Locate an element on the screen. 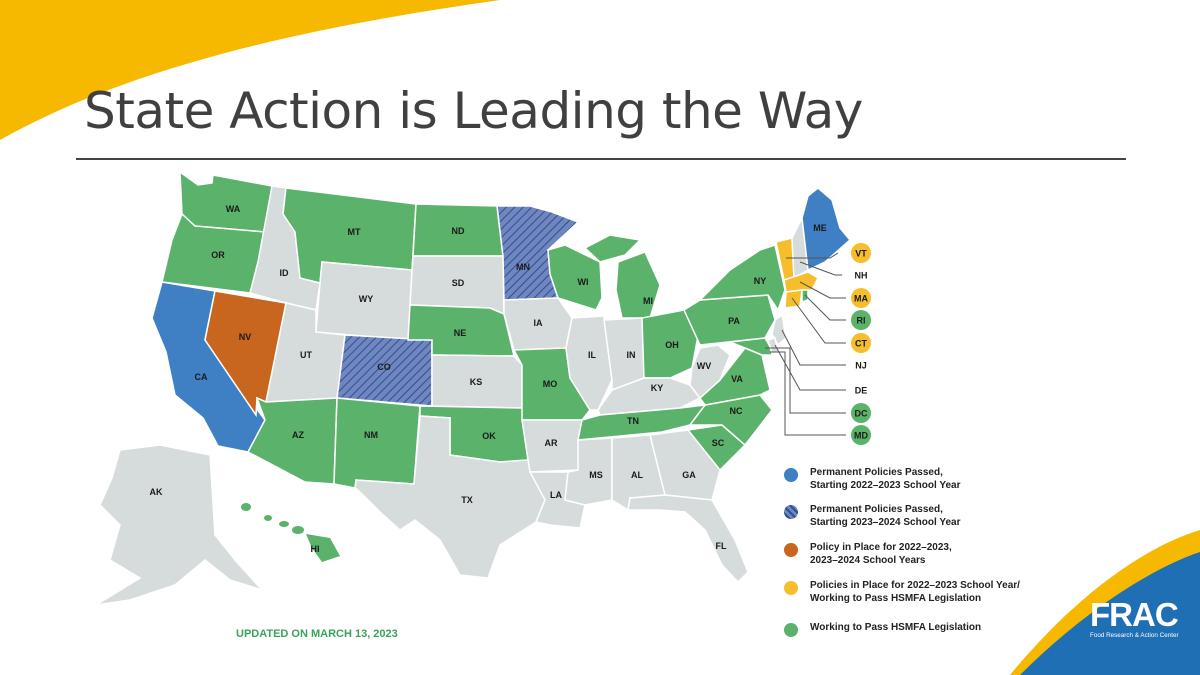 Image resolution: width=1200 pixels, height=675 pixels. state-HI is located at coordinates (290, 532).